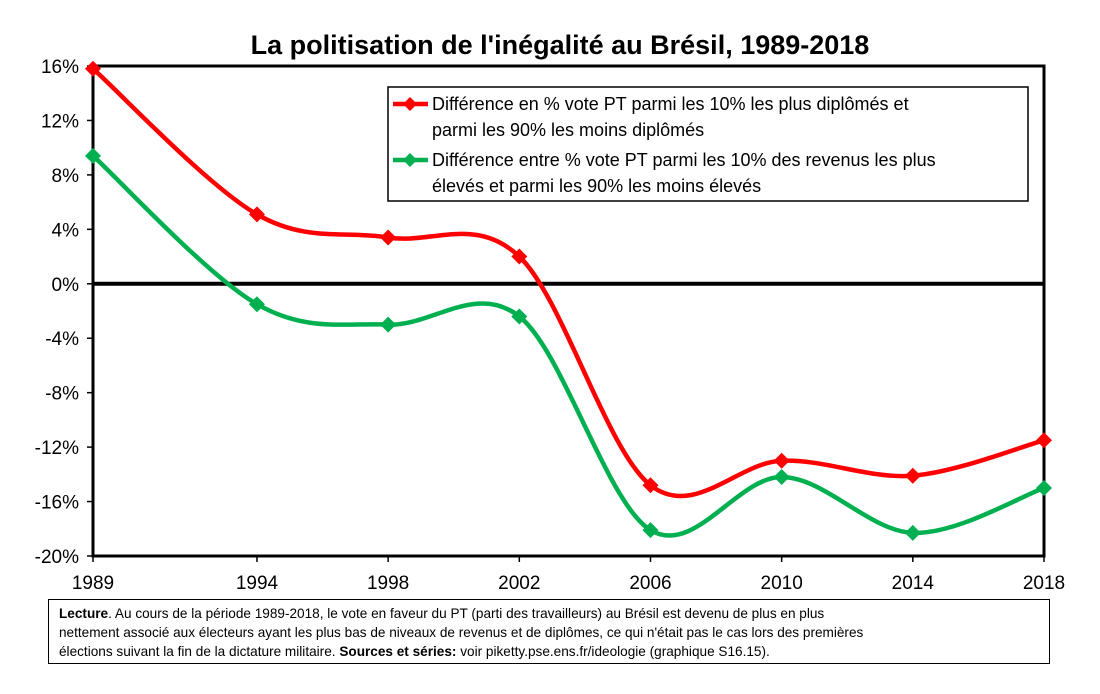 This screenshot has height=694, width=1100. I want to click on y-tick-label: 0%, so click(66, 285).